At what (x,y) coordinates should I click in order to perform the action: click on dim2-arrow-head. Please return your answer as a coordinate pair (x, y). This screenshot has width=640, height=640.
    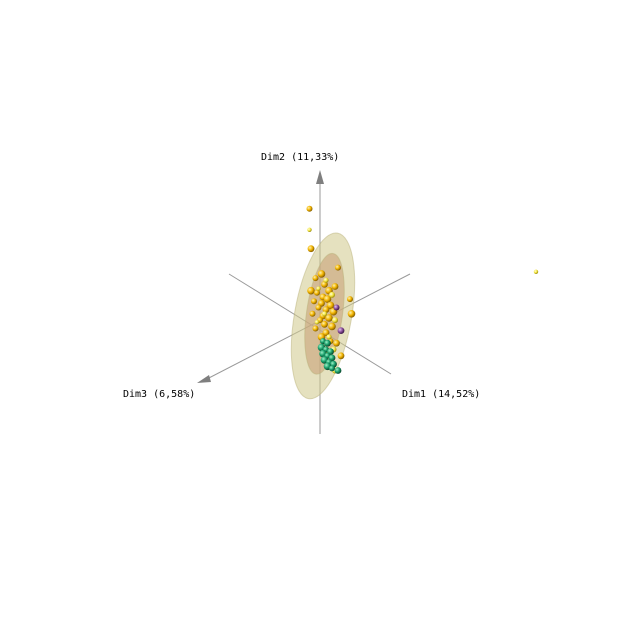
    Looking at the image, I should click on (320, 177).